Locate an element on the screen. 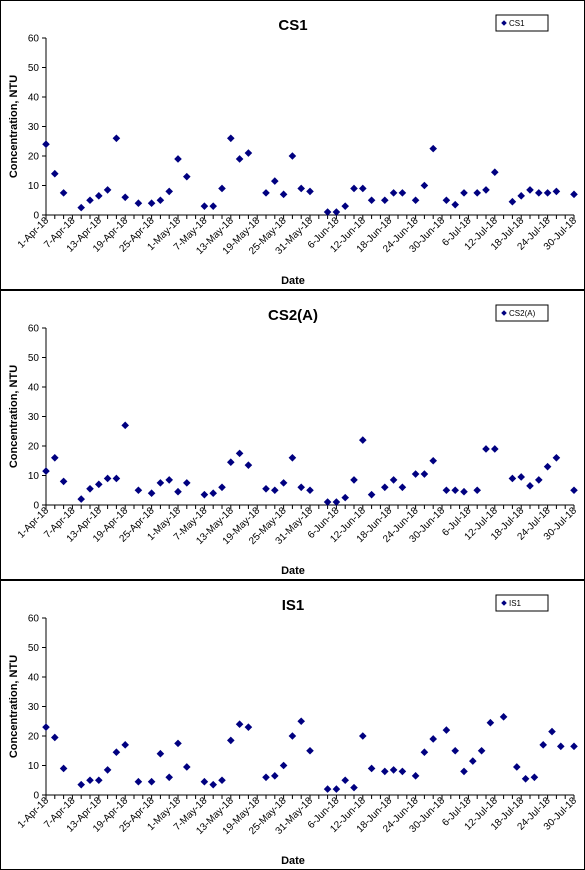  chart-title: IS1 is located at coordinates (293, 605).